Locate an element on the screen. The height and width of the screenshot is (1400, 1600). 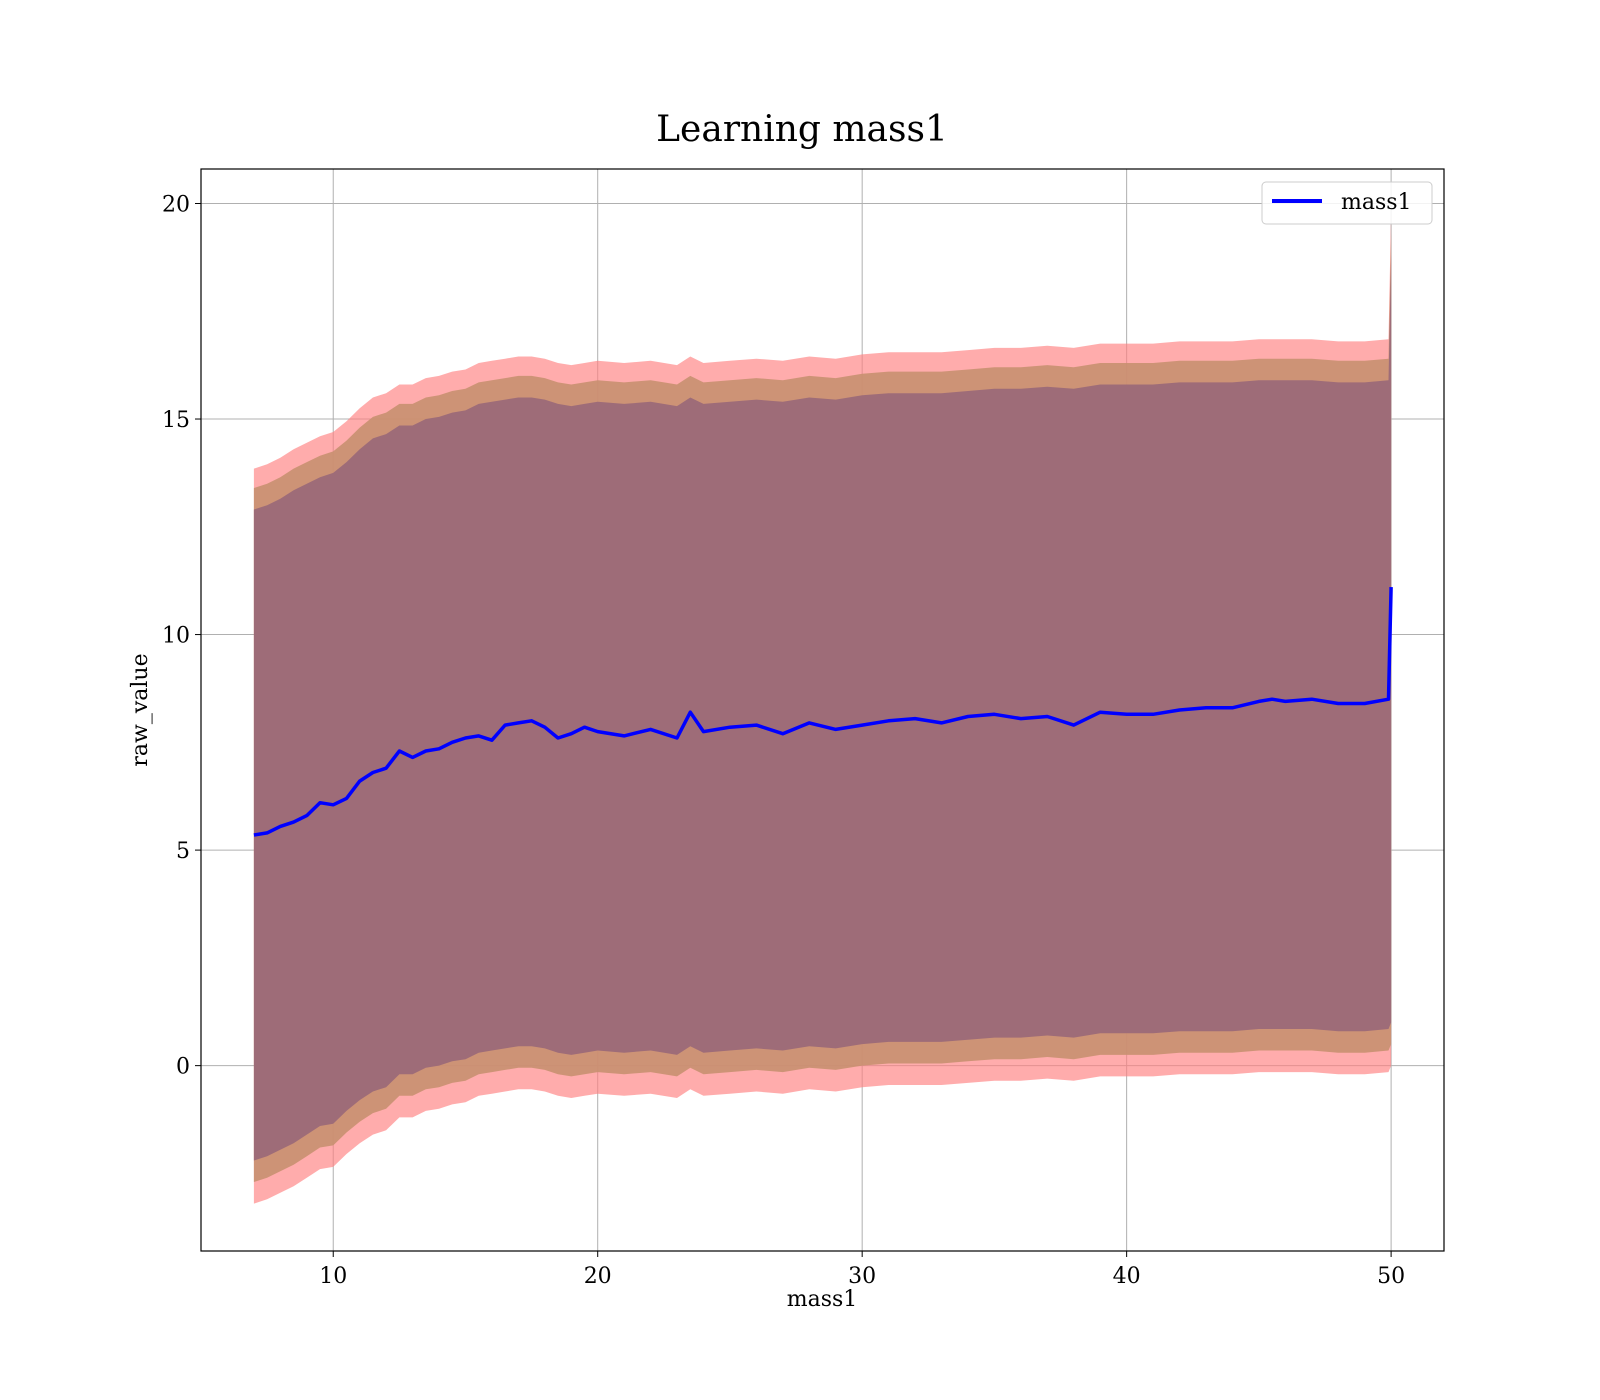
x-axis-title: mass1 is located at coordinates (822, 1299).